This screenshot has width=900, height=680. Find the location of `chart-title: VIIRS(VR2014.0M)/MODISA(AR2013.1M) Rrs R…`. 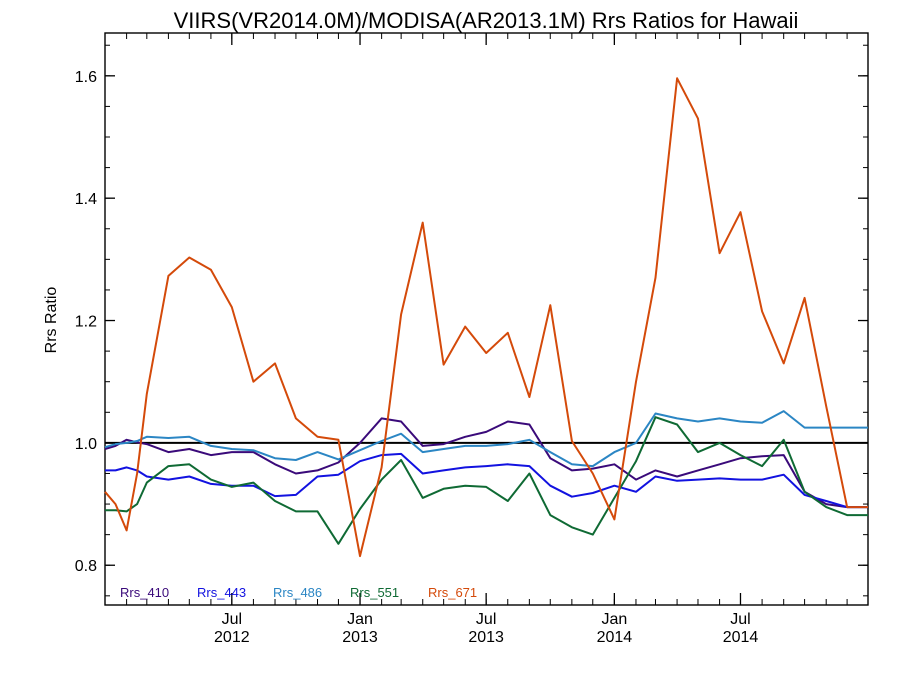

chart-title: VIIRS(VR2014.0M)/MODISA(AR2013.1M) Rrs R… is located at coordinates (486, 20).